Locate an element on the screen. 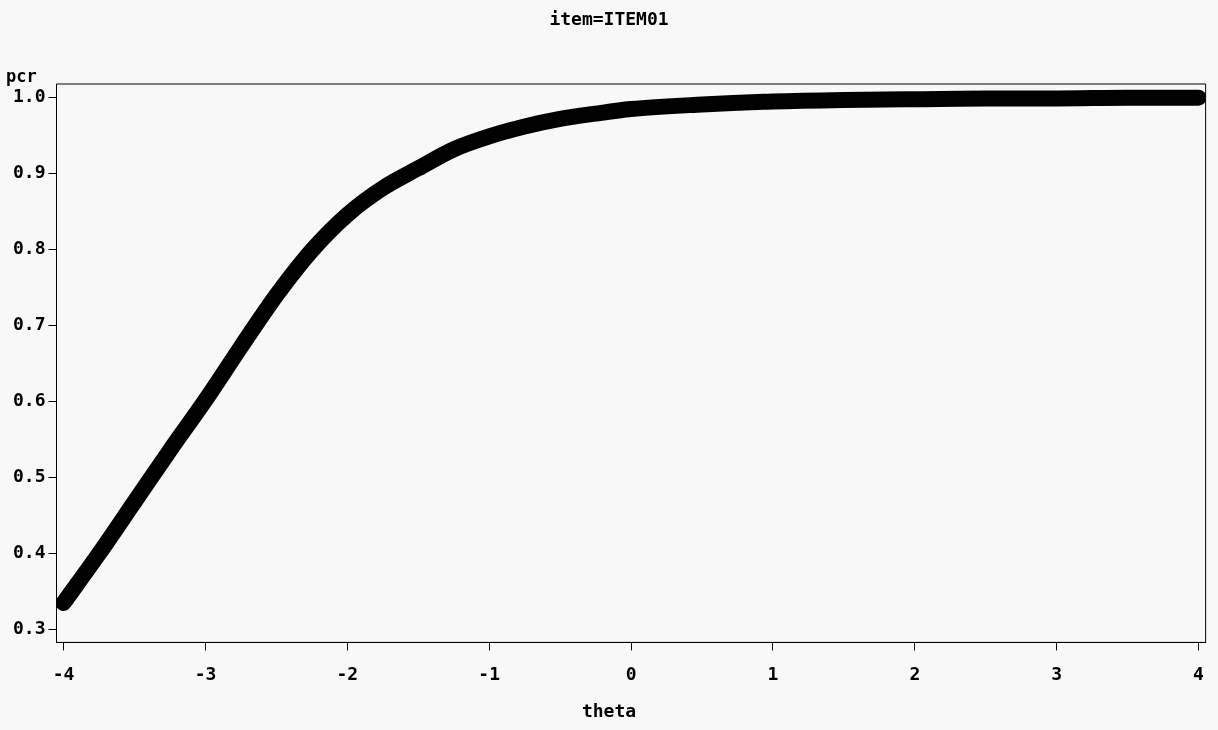 The width and height of the screenshot is (1218, 730). x-axis-title: theta is located at coordinates (609, 710).